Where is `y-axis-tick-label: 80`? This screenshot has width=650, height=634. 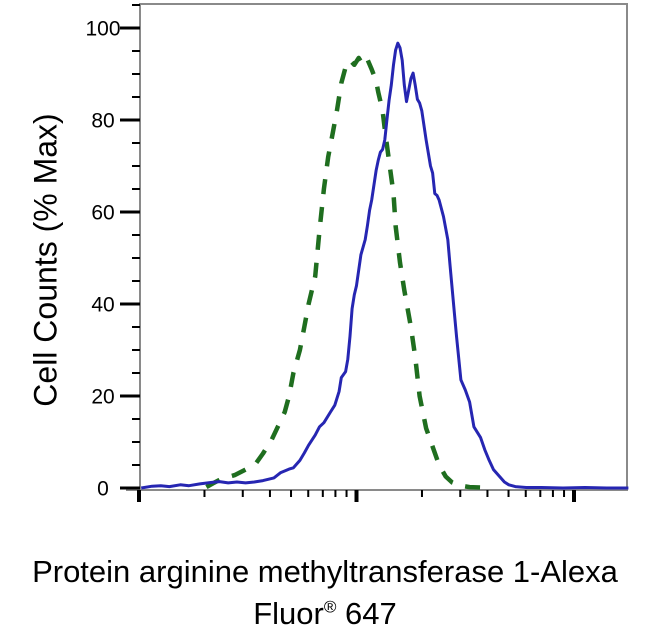
y-axis-tick-label: 80 is located at coordinates (102, 121).